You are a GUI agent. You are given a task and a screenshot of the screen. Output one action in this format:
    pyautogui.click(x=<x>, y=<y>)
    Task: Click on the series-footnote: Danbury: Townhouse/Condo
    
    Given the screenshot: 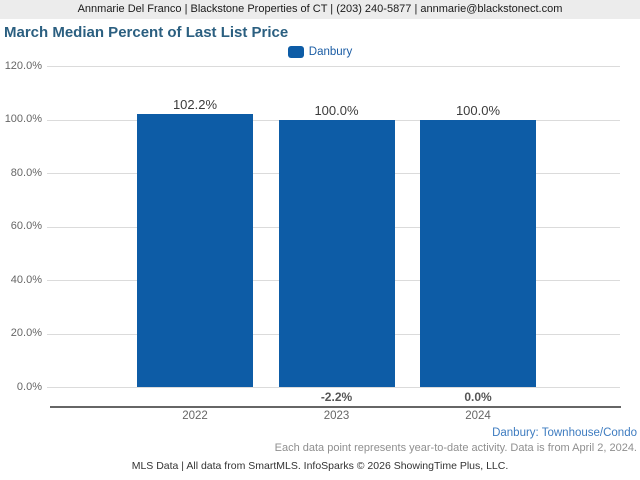 What is the action you would take?
    pyautogui.click(x=564, y=433)
    